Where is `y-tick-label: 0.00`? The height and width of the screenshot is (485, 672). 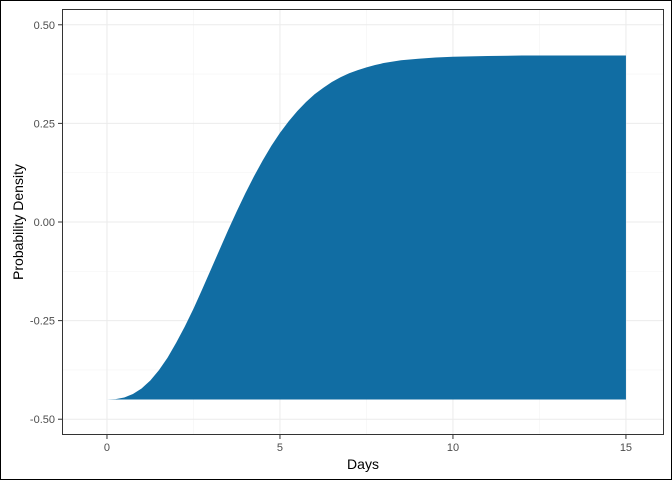
y-tick-label: 0.00 is located at coordinates (44, 223).